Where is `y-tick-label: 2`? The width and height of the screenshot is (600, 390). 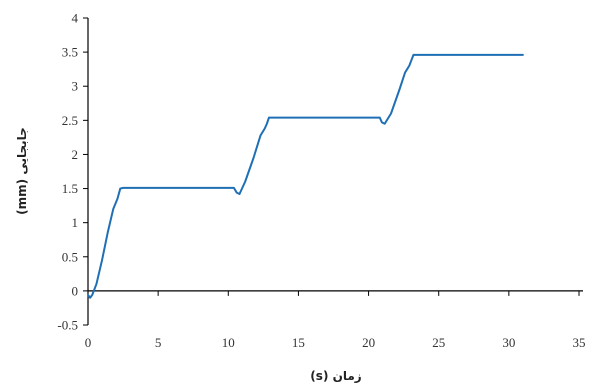
y-tick-label: 2 is located at coordinates (75, 154).